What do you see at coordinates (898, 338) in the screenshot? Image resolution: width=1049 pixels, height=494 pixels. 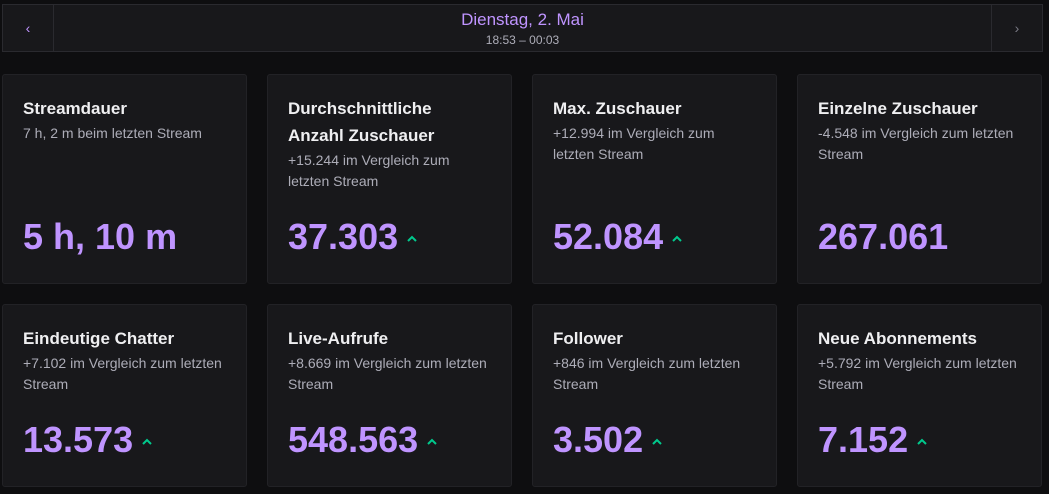 I see `stat-card-title: Neue Abonnements` at bounding box center [898, 338].